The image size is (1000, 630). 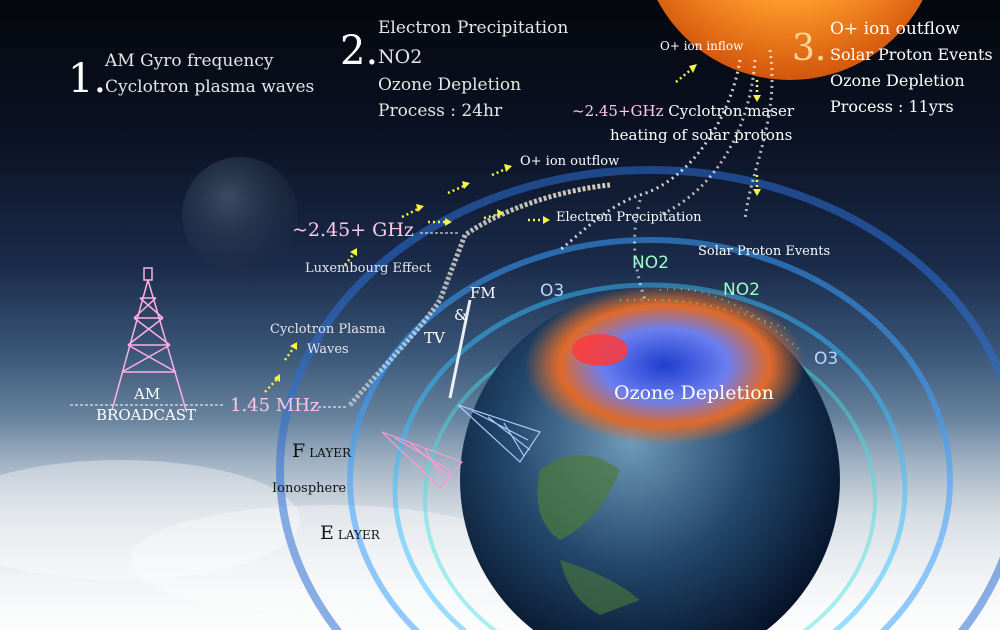 What do you see at coordinates (368, 268) in the screenshot?
I see `luxembourg-effect-label: Luxembourg Effect` at bounding box center [368, 268].